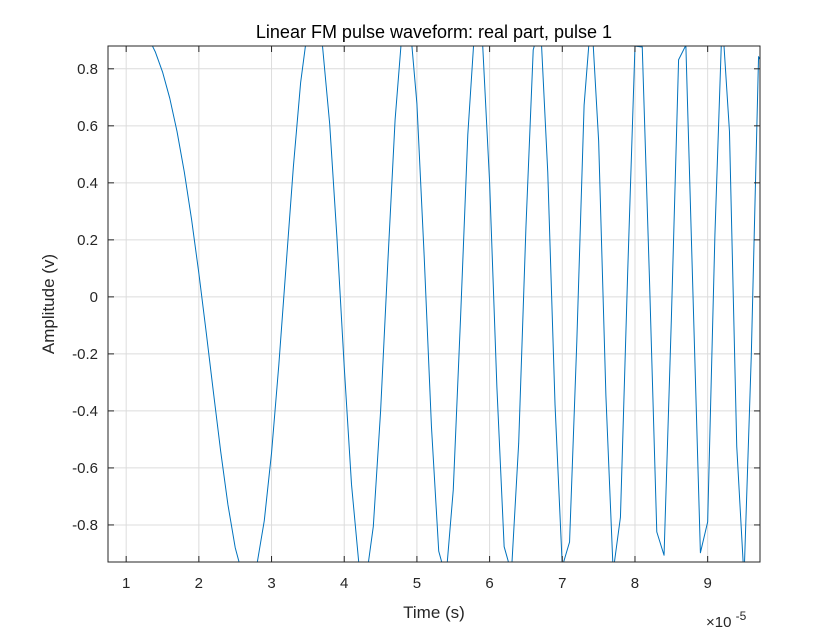  Describe the element at coordinates (94, 297) in the screenshot. I see `y-tick-label: 0` at that location.